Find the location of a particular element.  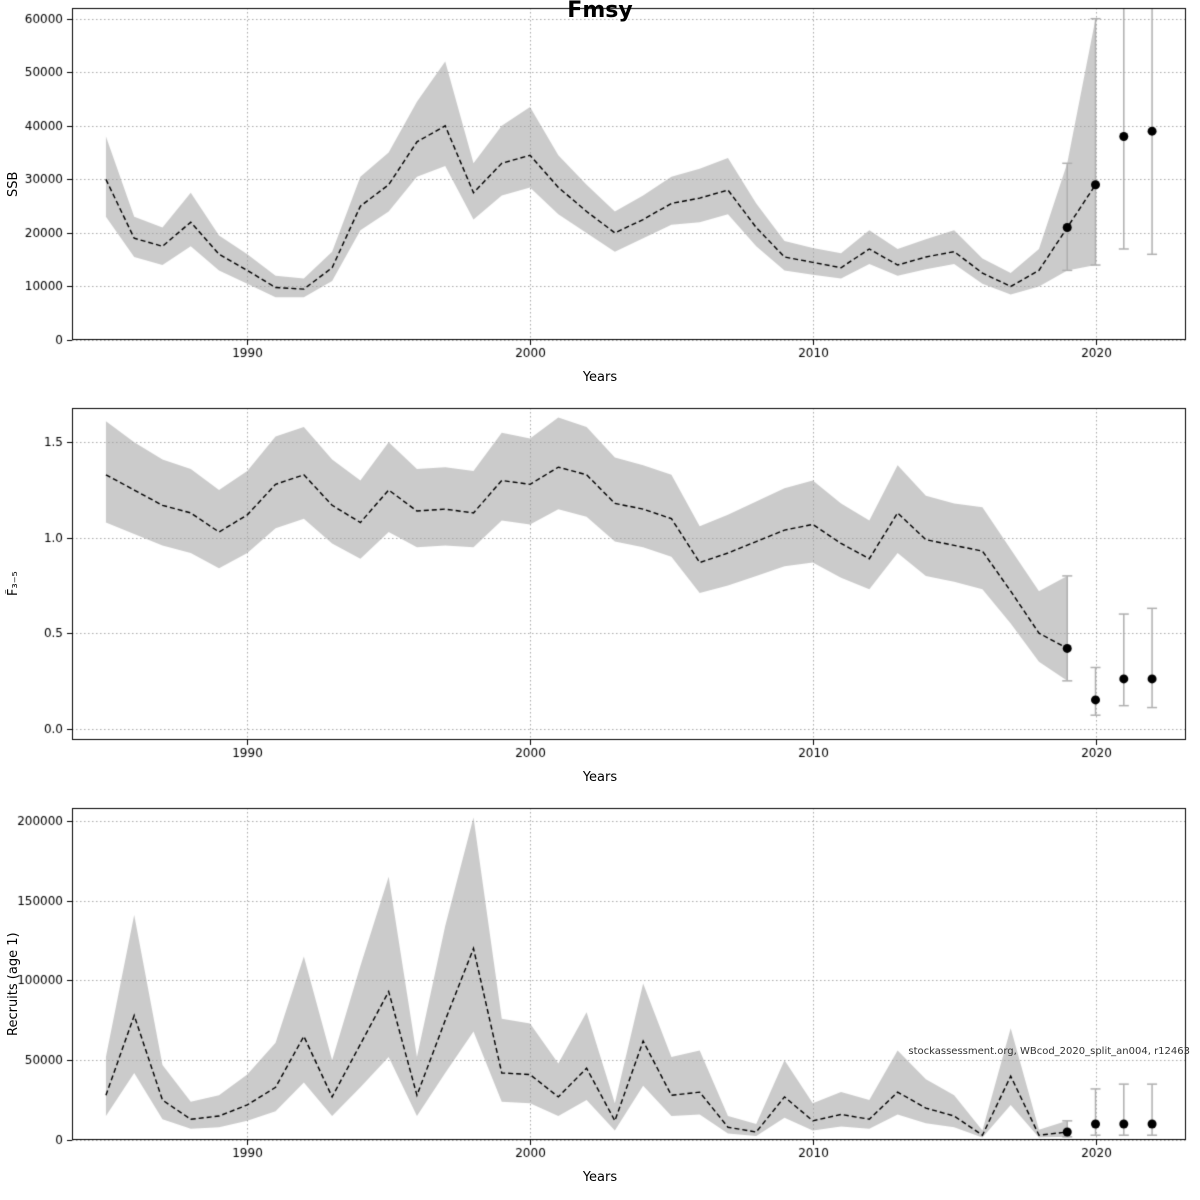

recruits-xaxis-label: Years is located at coordinates (600, 1177).